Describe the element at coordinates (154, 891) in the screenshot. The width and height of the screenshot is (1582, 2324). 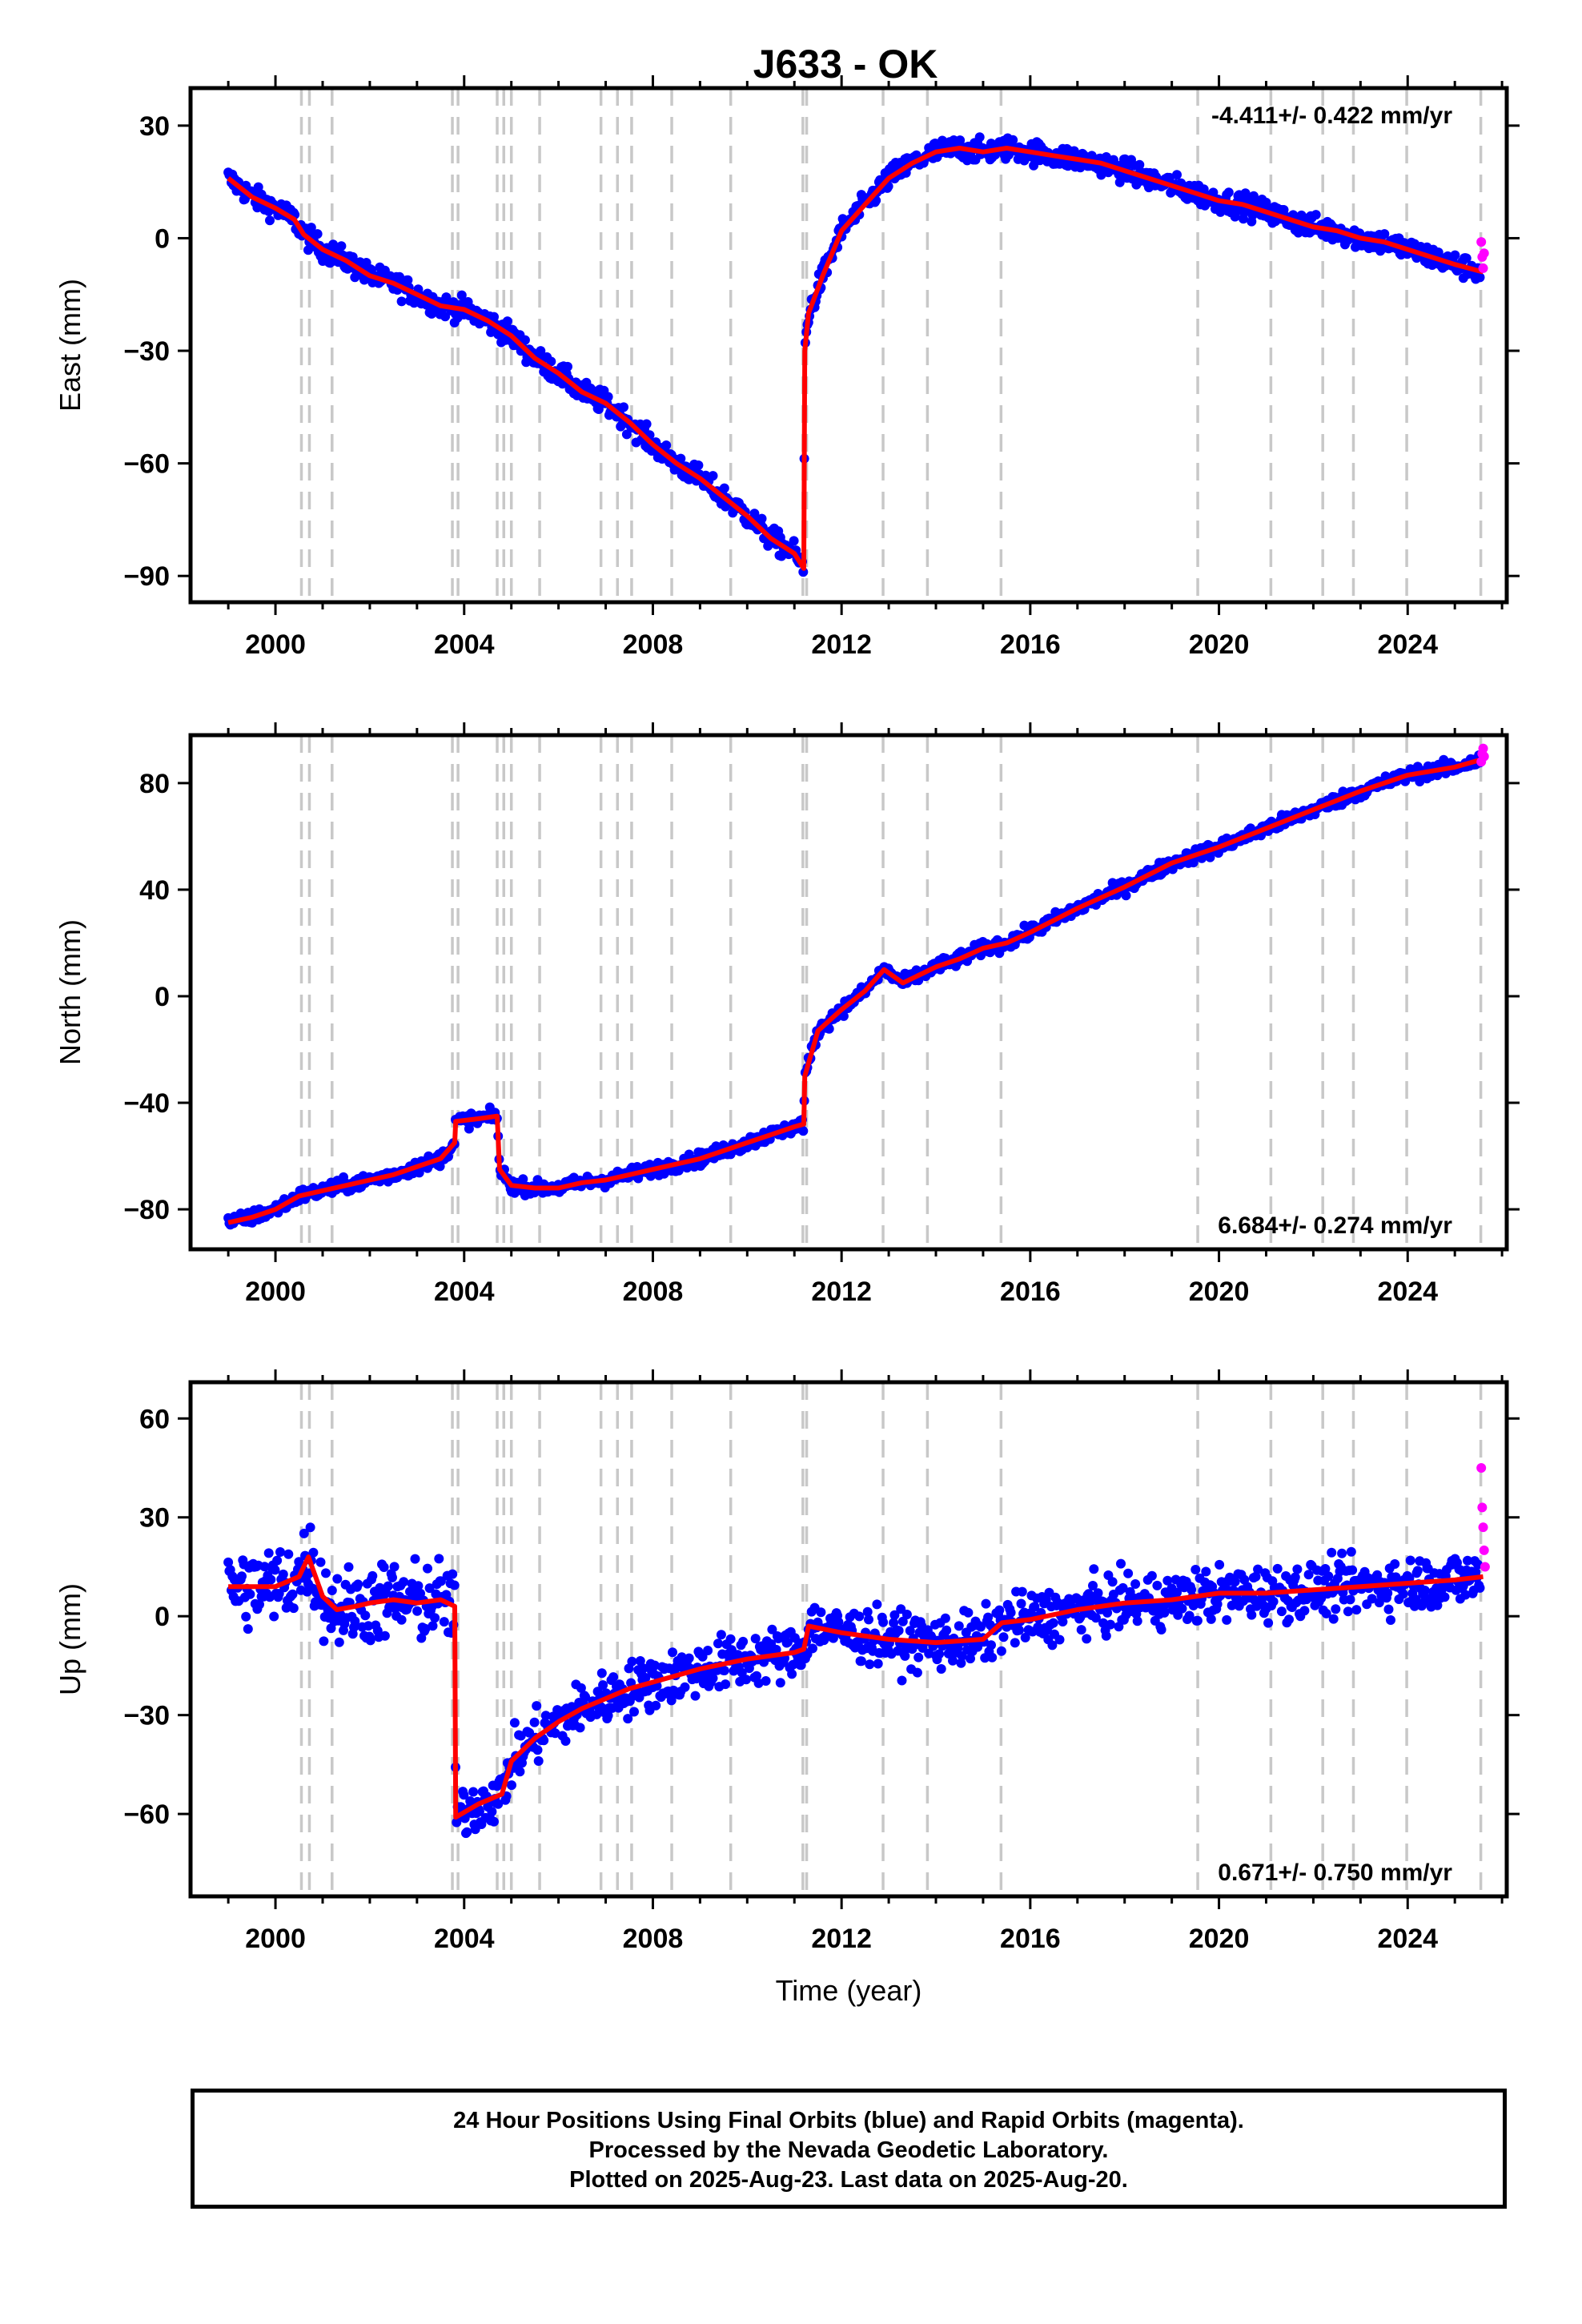
I see `y-tick-label: 40` at that location.